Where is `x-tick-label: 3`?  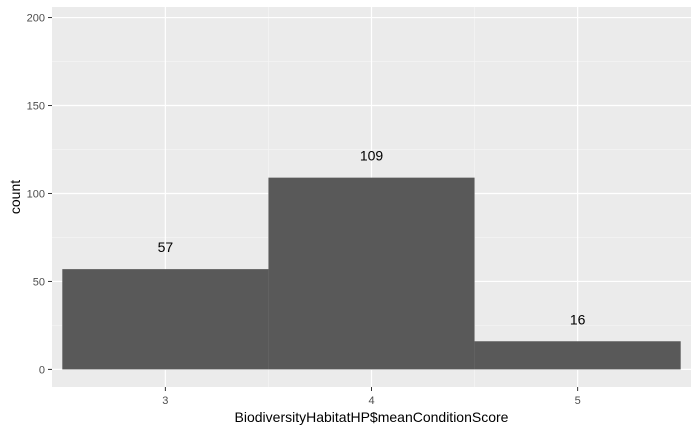 x-tick-label: 3 is located at coordinates (165, 401).